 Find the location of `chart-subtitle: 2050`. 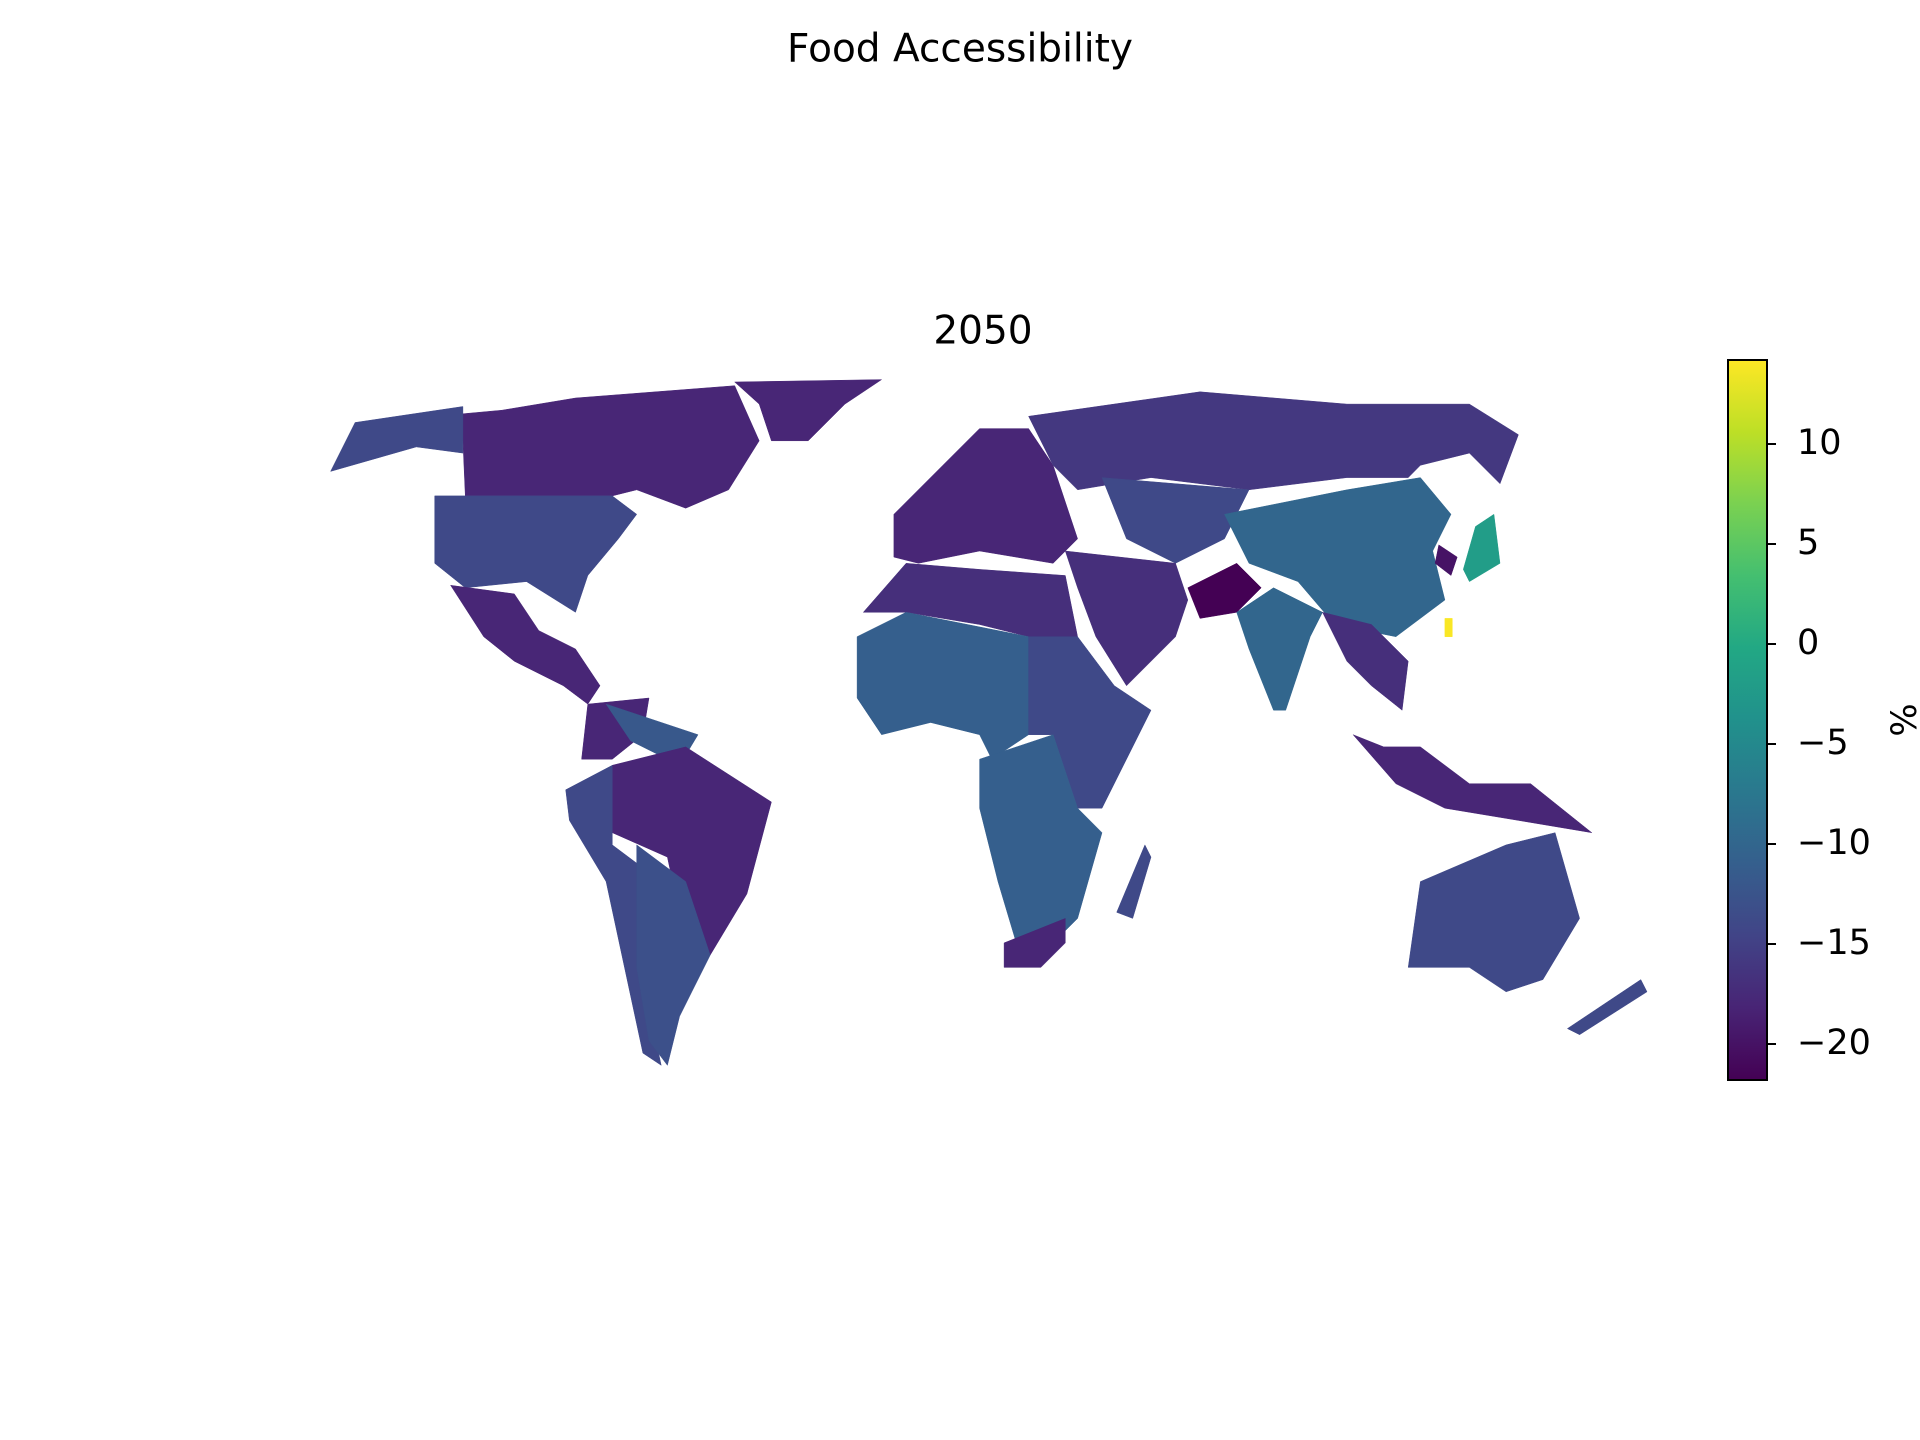

chart-subtitle: 2050 is located at coordinates (982, 331).